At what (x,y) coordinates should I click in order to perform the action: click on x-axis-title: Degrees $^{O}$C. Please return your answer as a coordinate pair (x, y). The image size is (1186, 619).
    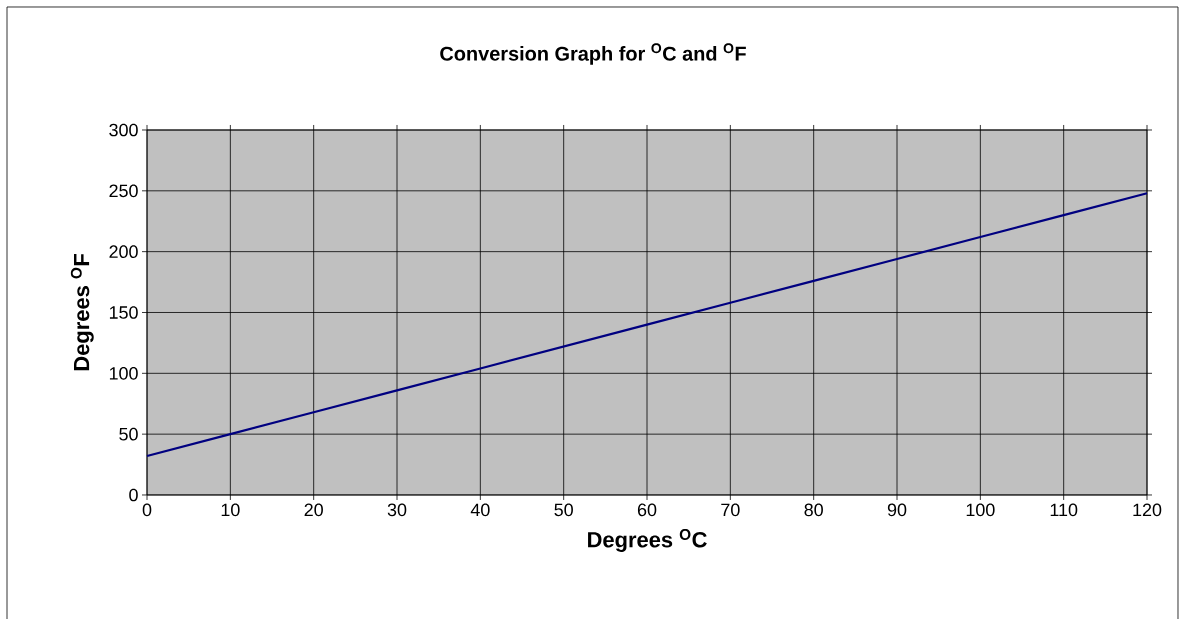
    Looking at the image, I should click on (647, 540).